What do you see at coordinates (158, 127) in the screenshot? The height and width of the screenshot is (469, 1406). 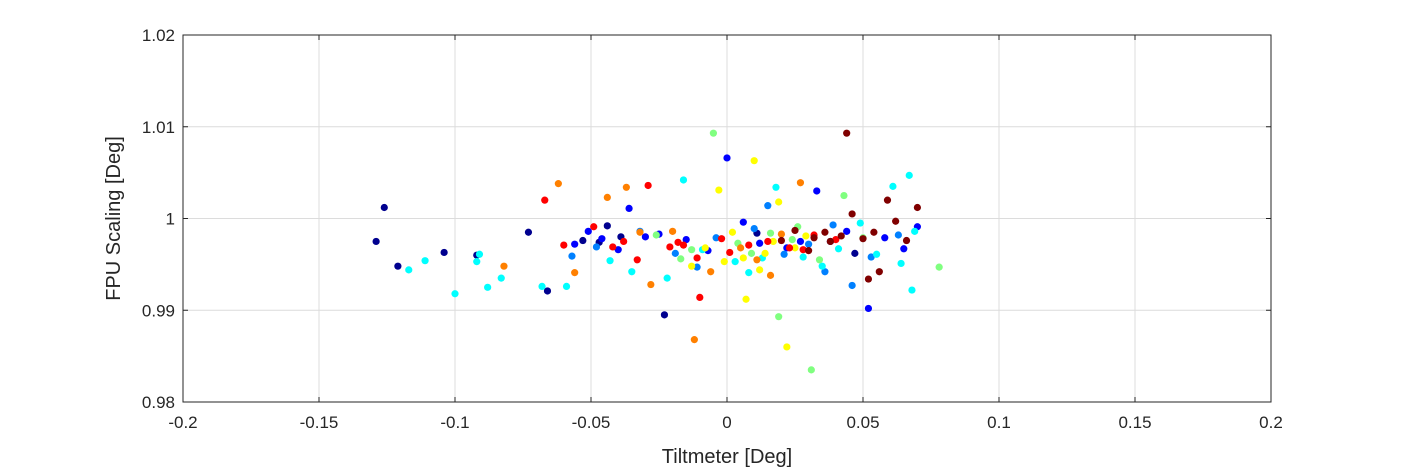 I see `y-tick-label: 1.01` at bounding box center [158, 127].